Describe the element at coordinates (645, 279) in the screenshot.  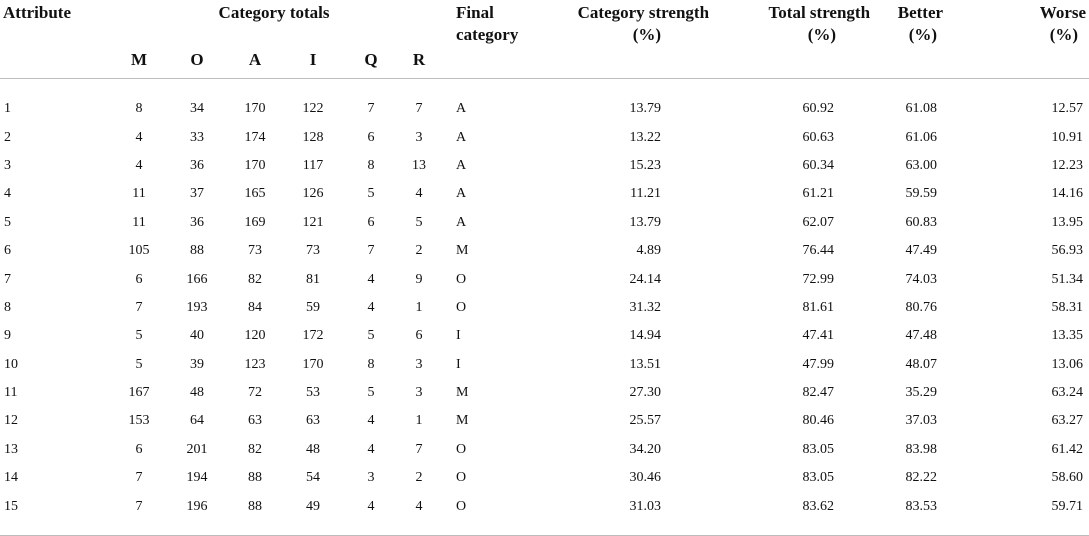
I see `cell-category-strength: 24.14` at that location.